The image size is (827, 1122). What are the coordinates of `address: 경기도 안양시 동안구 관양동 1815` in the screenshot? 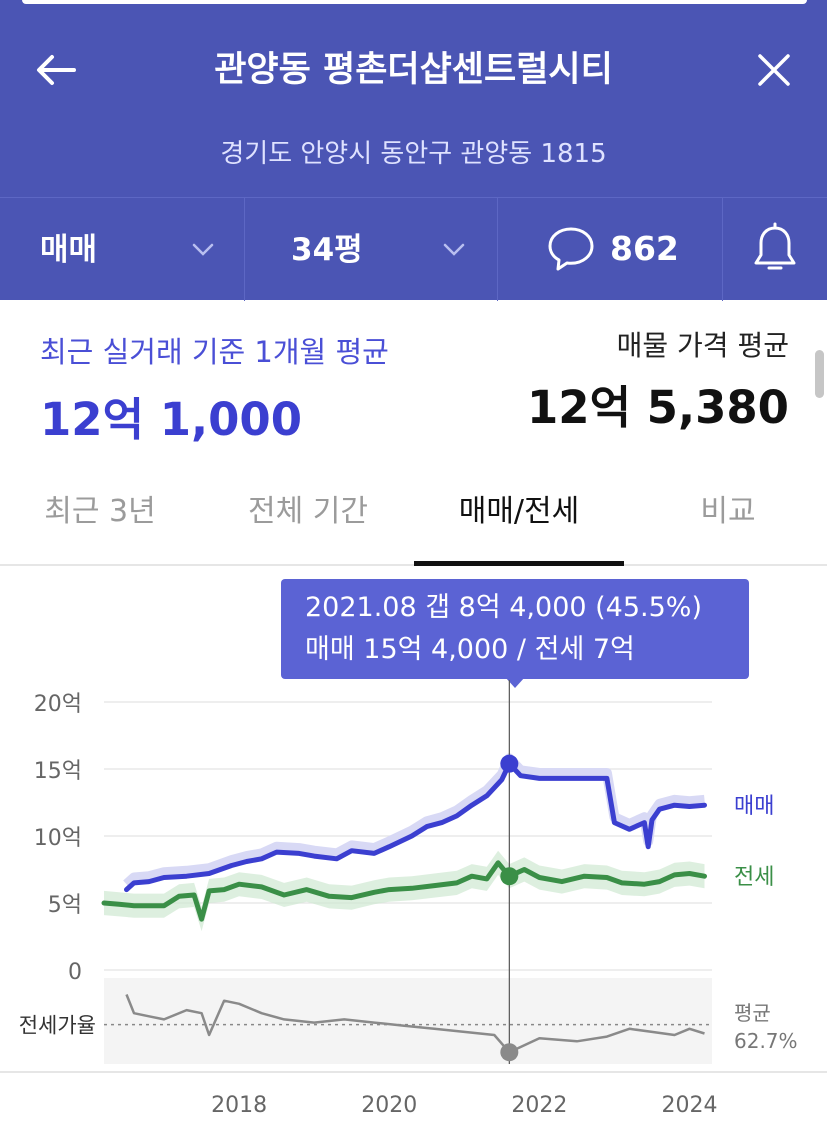 It's located at (413, 154).